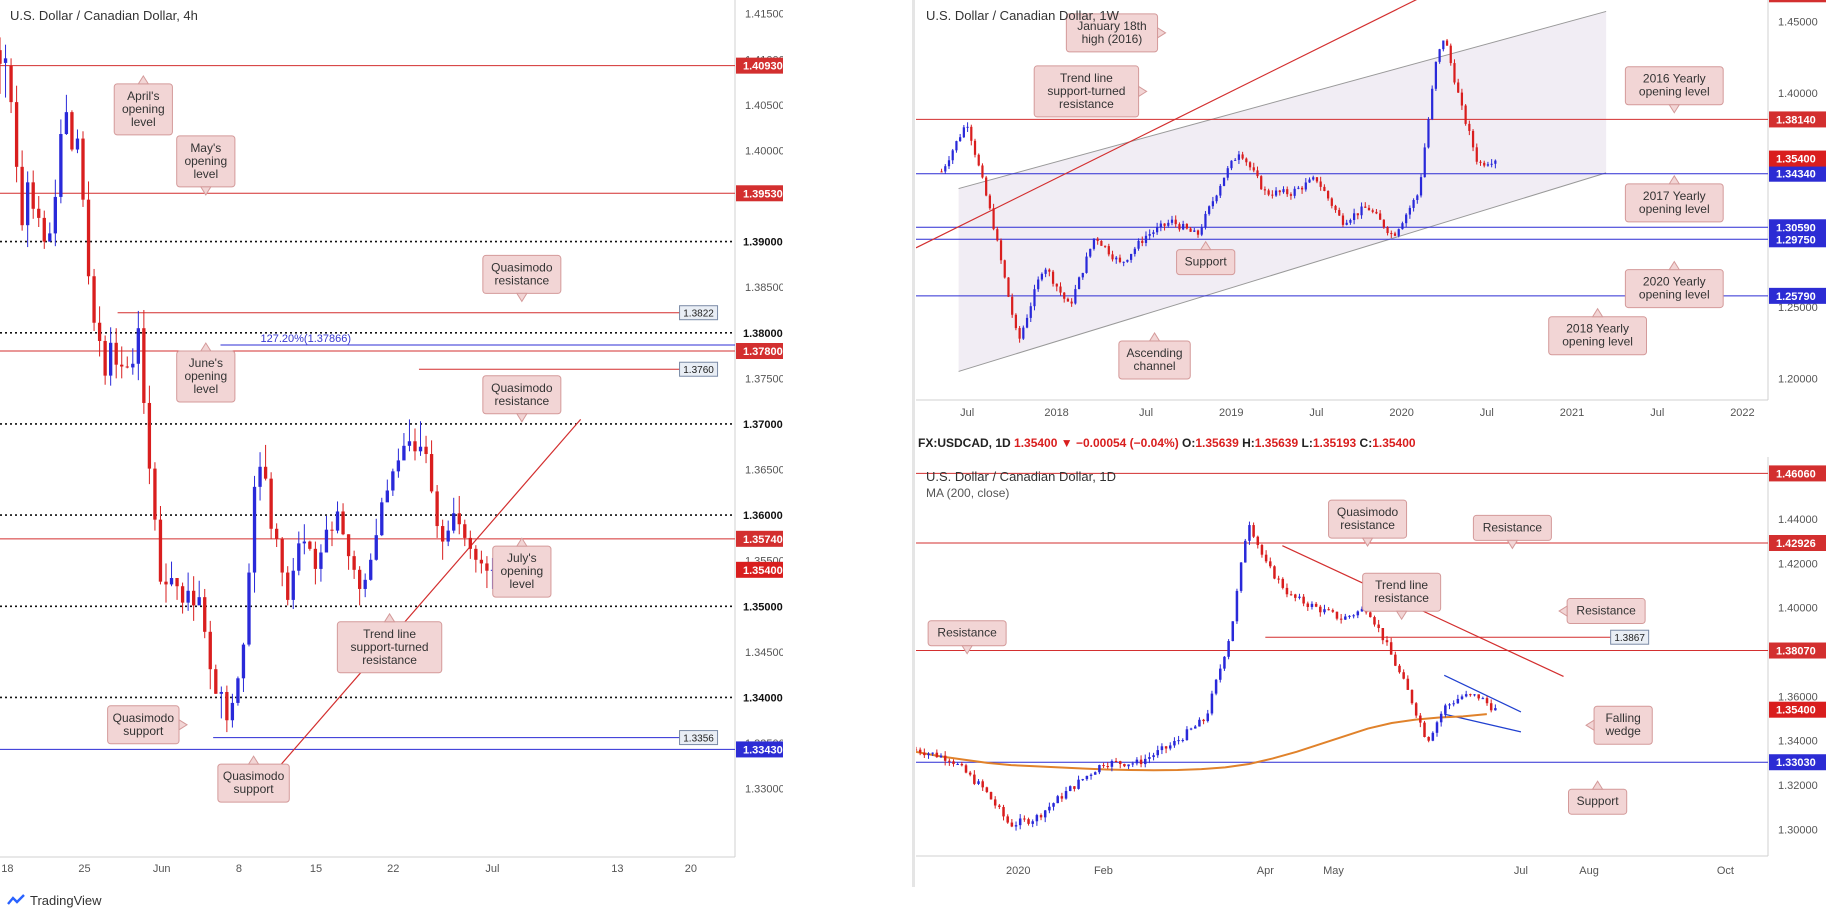 The height and width of the screenshot is (913, 1826). I want to click on callout: Trend line resistance, so click(1402, 596).